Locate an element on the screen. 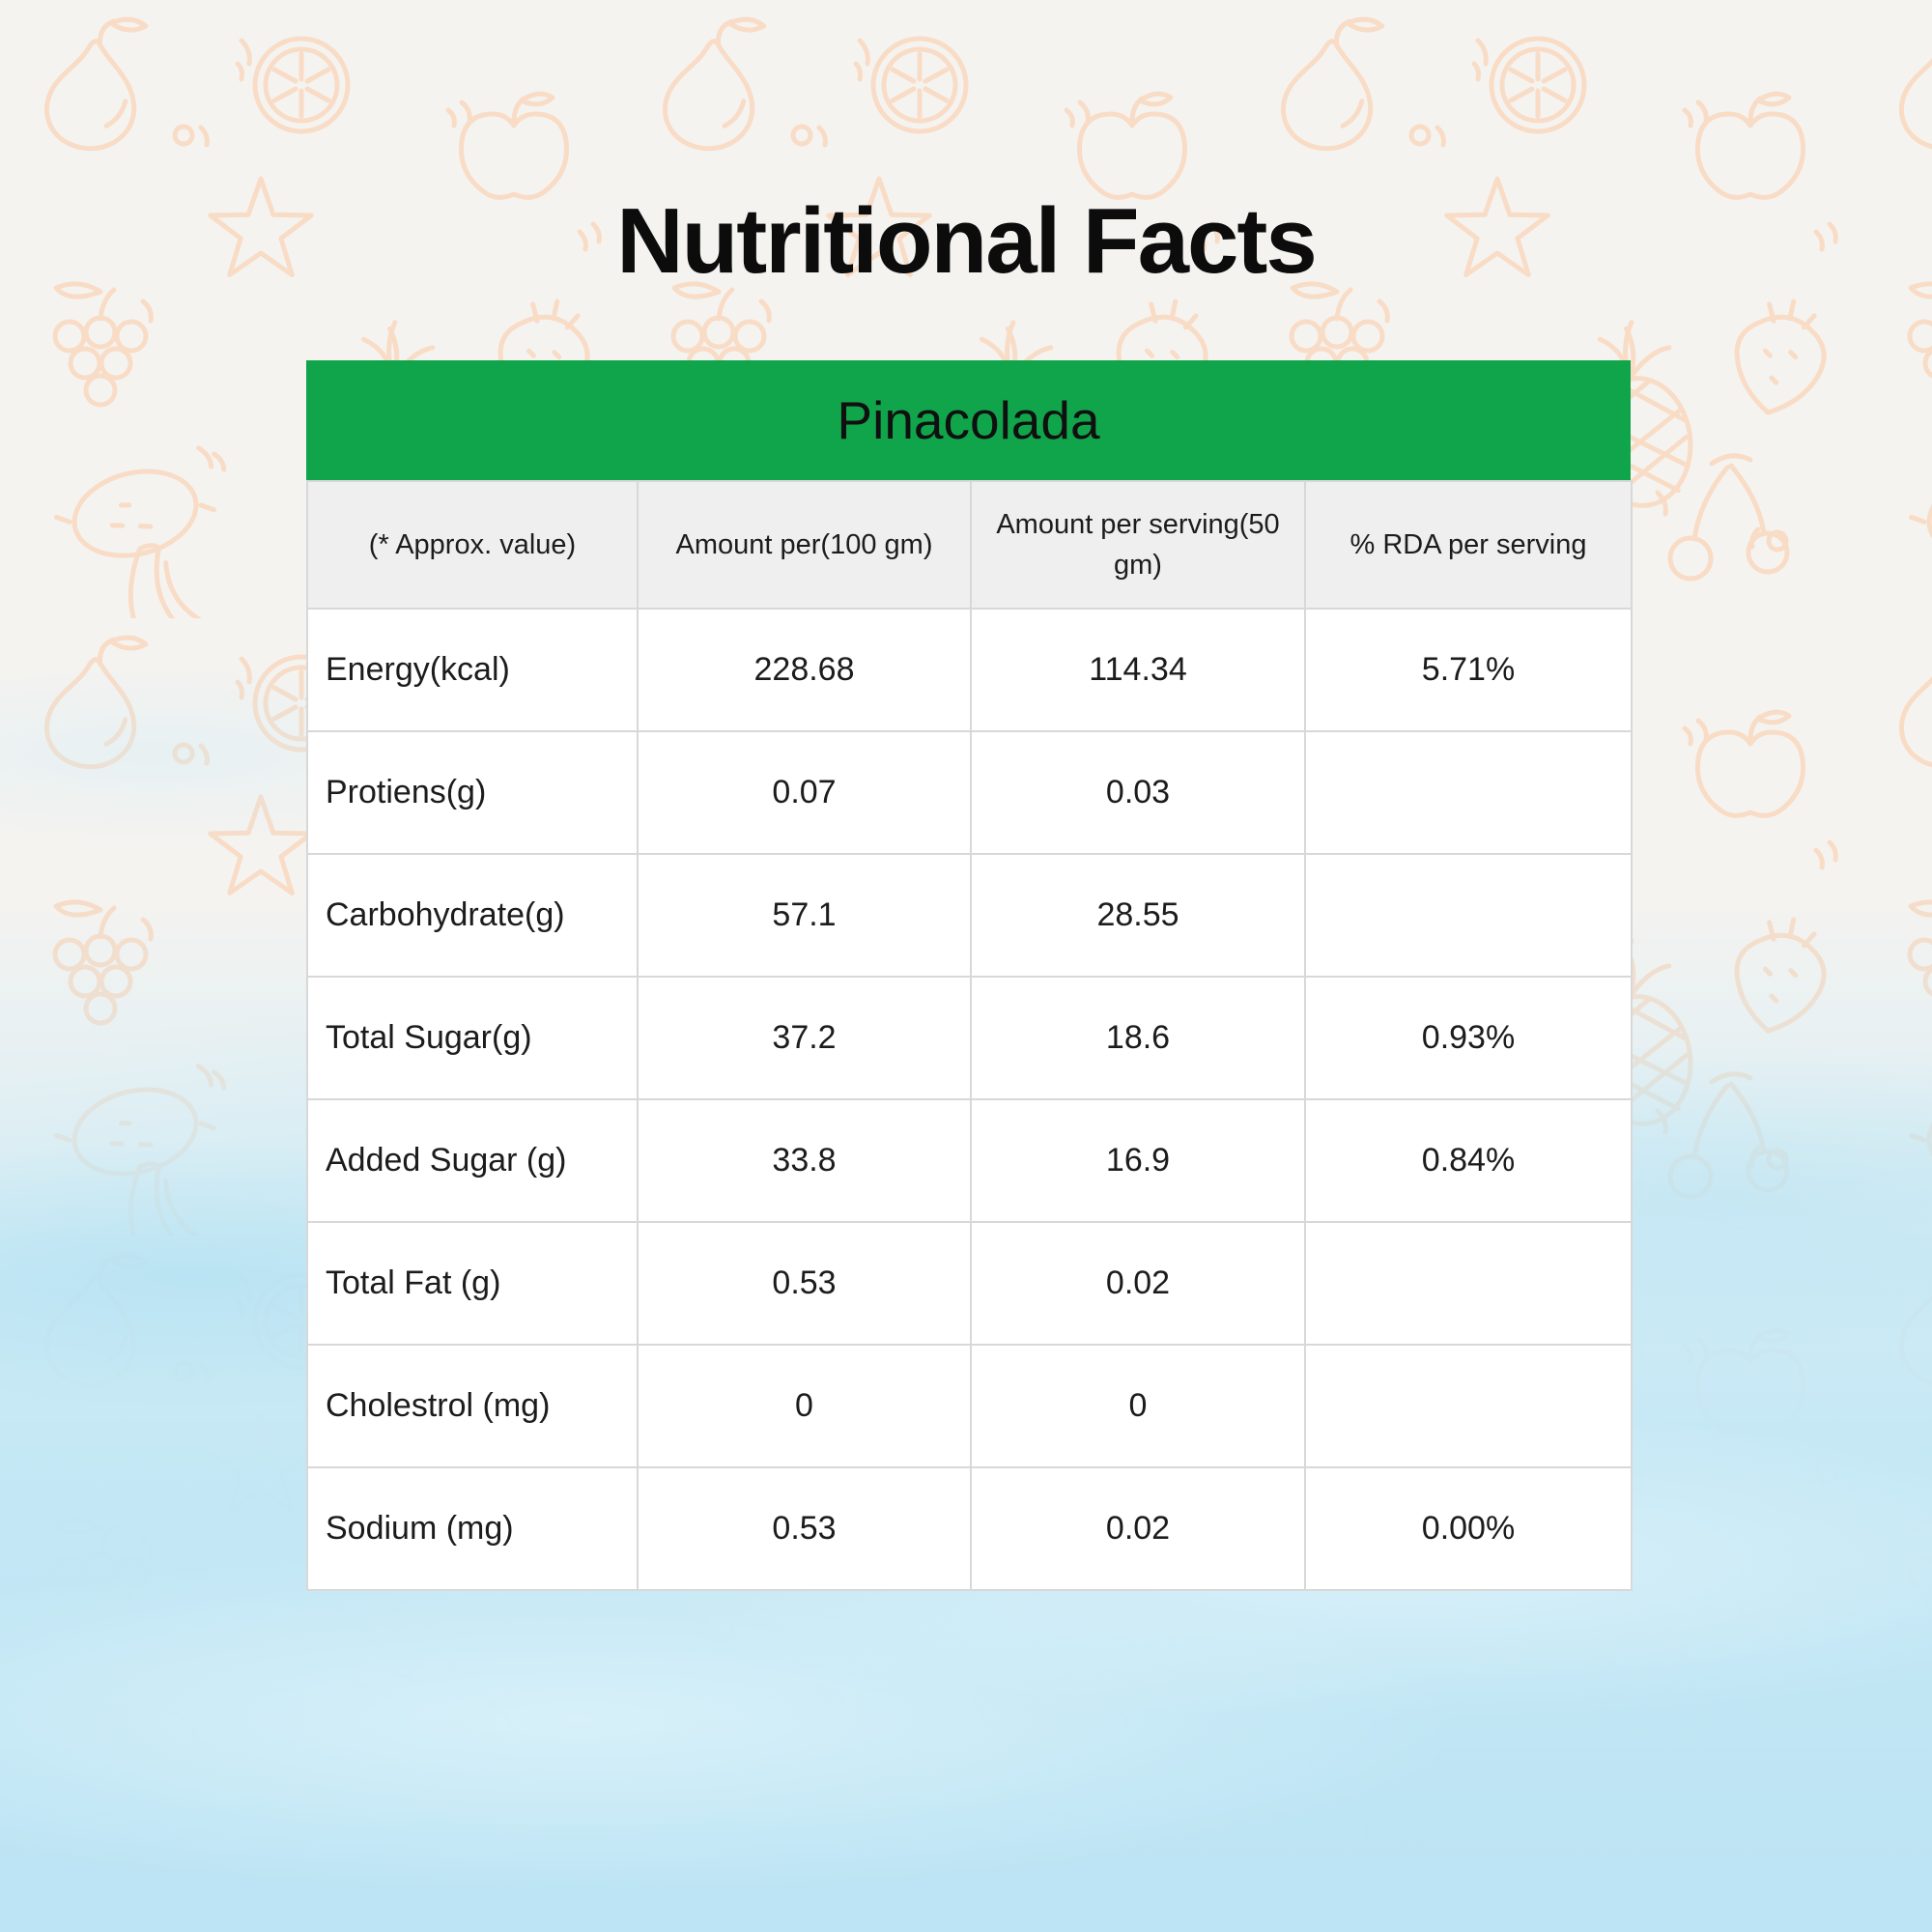  rda-per-serving-value: 5.71% is located at coordinates (1468, 670).